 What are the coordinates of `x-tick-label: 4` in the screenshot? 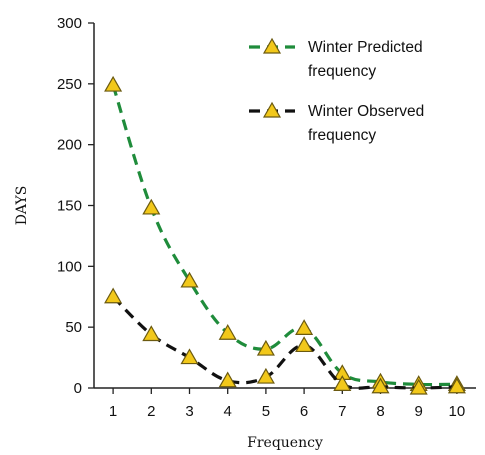 It's located at (228, 411).